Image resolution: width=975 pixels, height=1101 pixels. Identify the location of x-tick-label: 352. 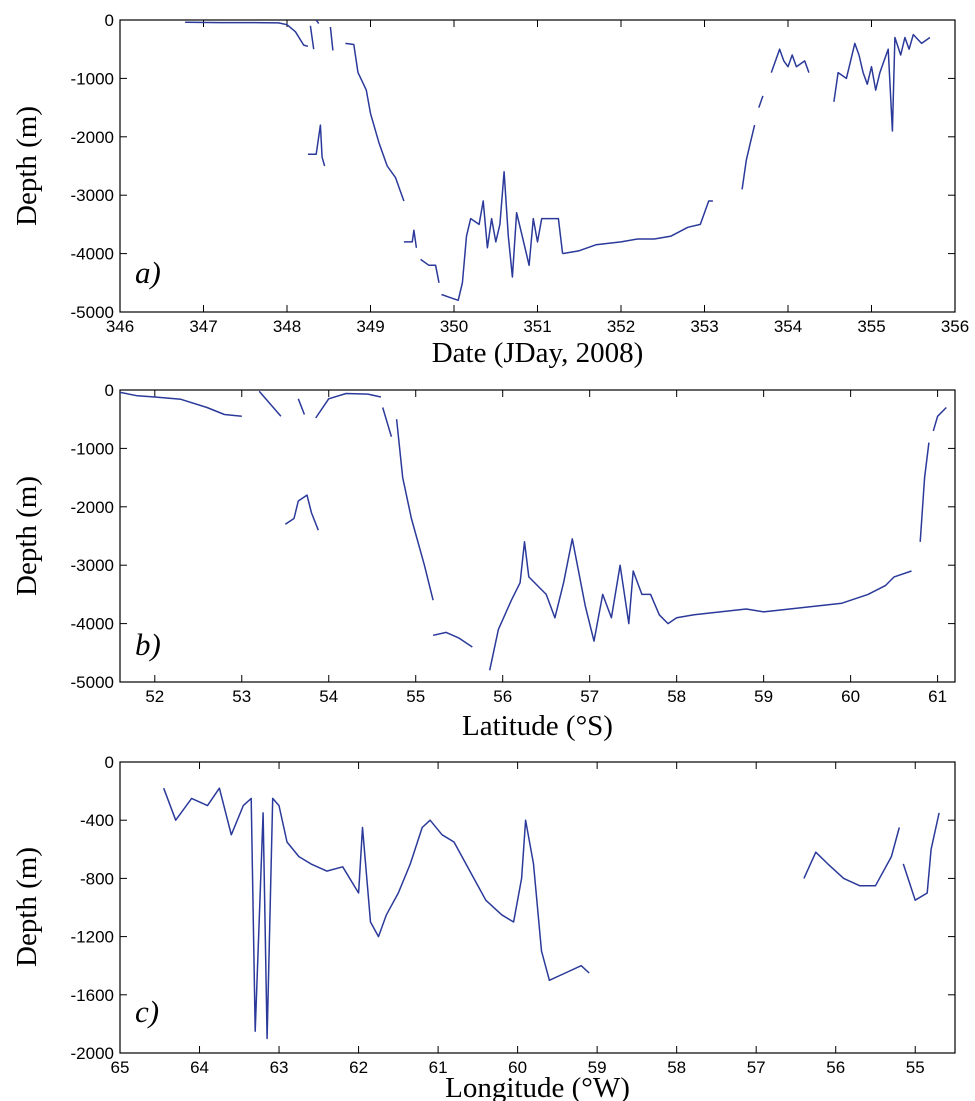
(621, 326).